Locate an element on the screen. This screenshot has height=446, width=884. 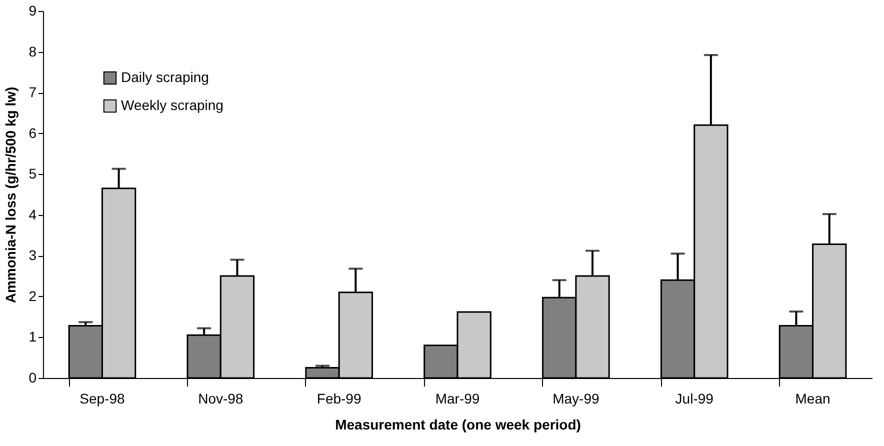
x-tick-label: Jul-99 is located at coordinates (694, 398).